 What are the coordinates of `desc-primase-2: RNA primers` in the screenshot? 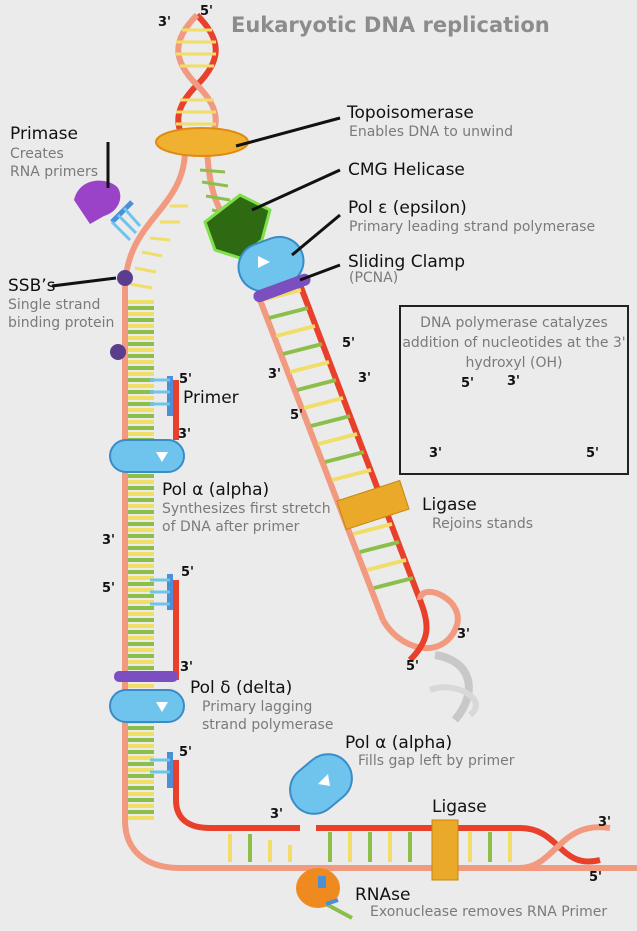 It's located at (54, 172).